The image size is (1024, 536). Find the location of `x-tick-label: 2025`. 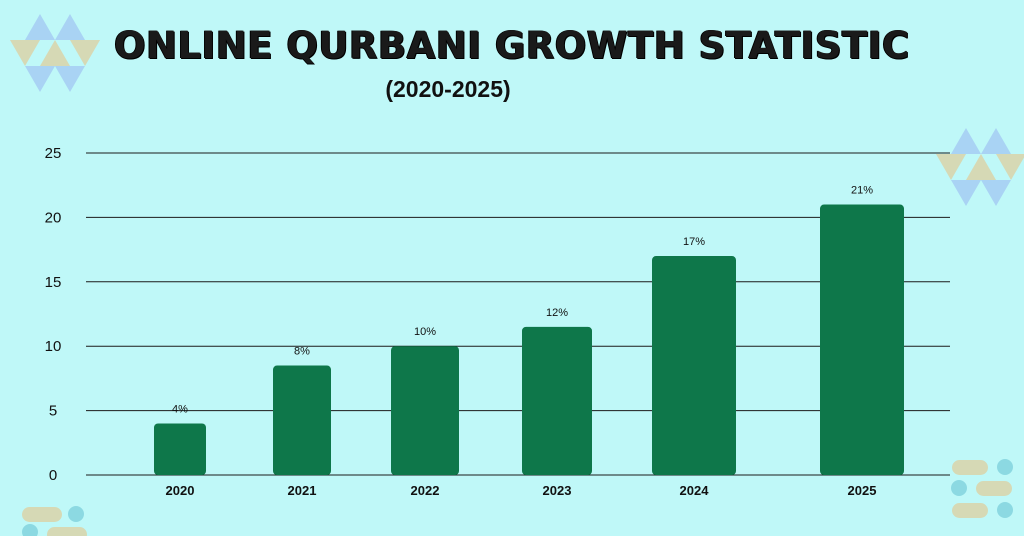

x-tick-label: 2025 is located at coordinates (862, 490).